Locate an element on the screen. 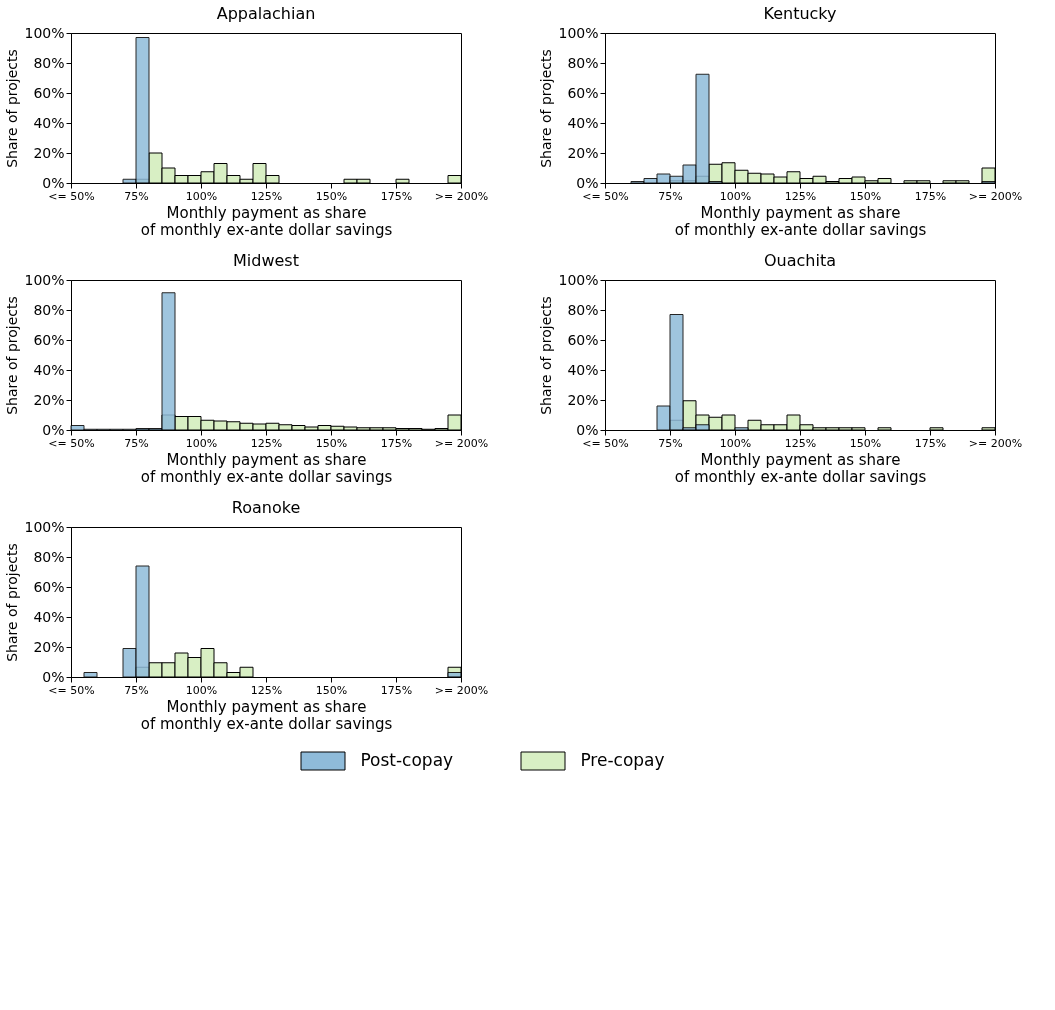 The width and height of the screenshot is (1055, 1010). legend-label: Post-copay is located at coordinates (407, 760).